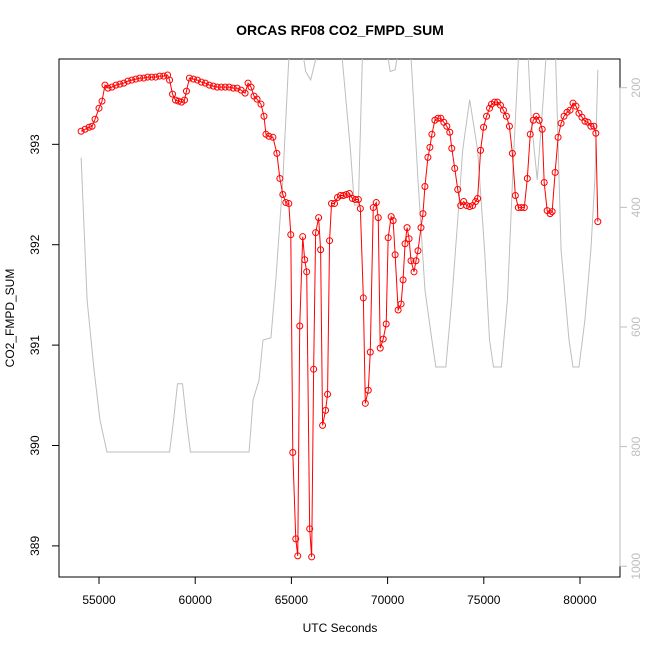  Describe the element at coordinates (636, 327) in the screenshot. I see `y2-tick-label: 600` at that location.